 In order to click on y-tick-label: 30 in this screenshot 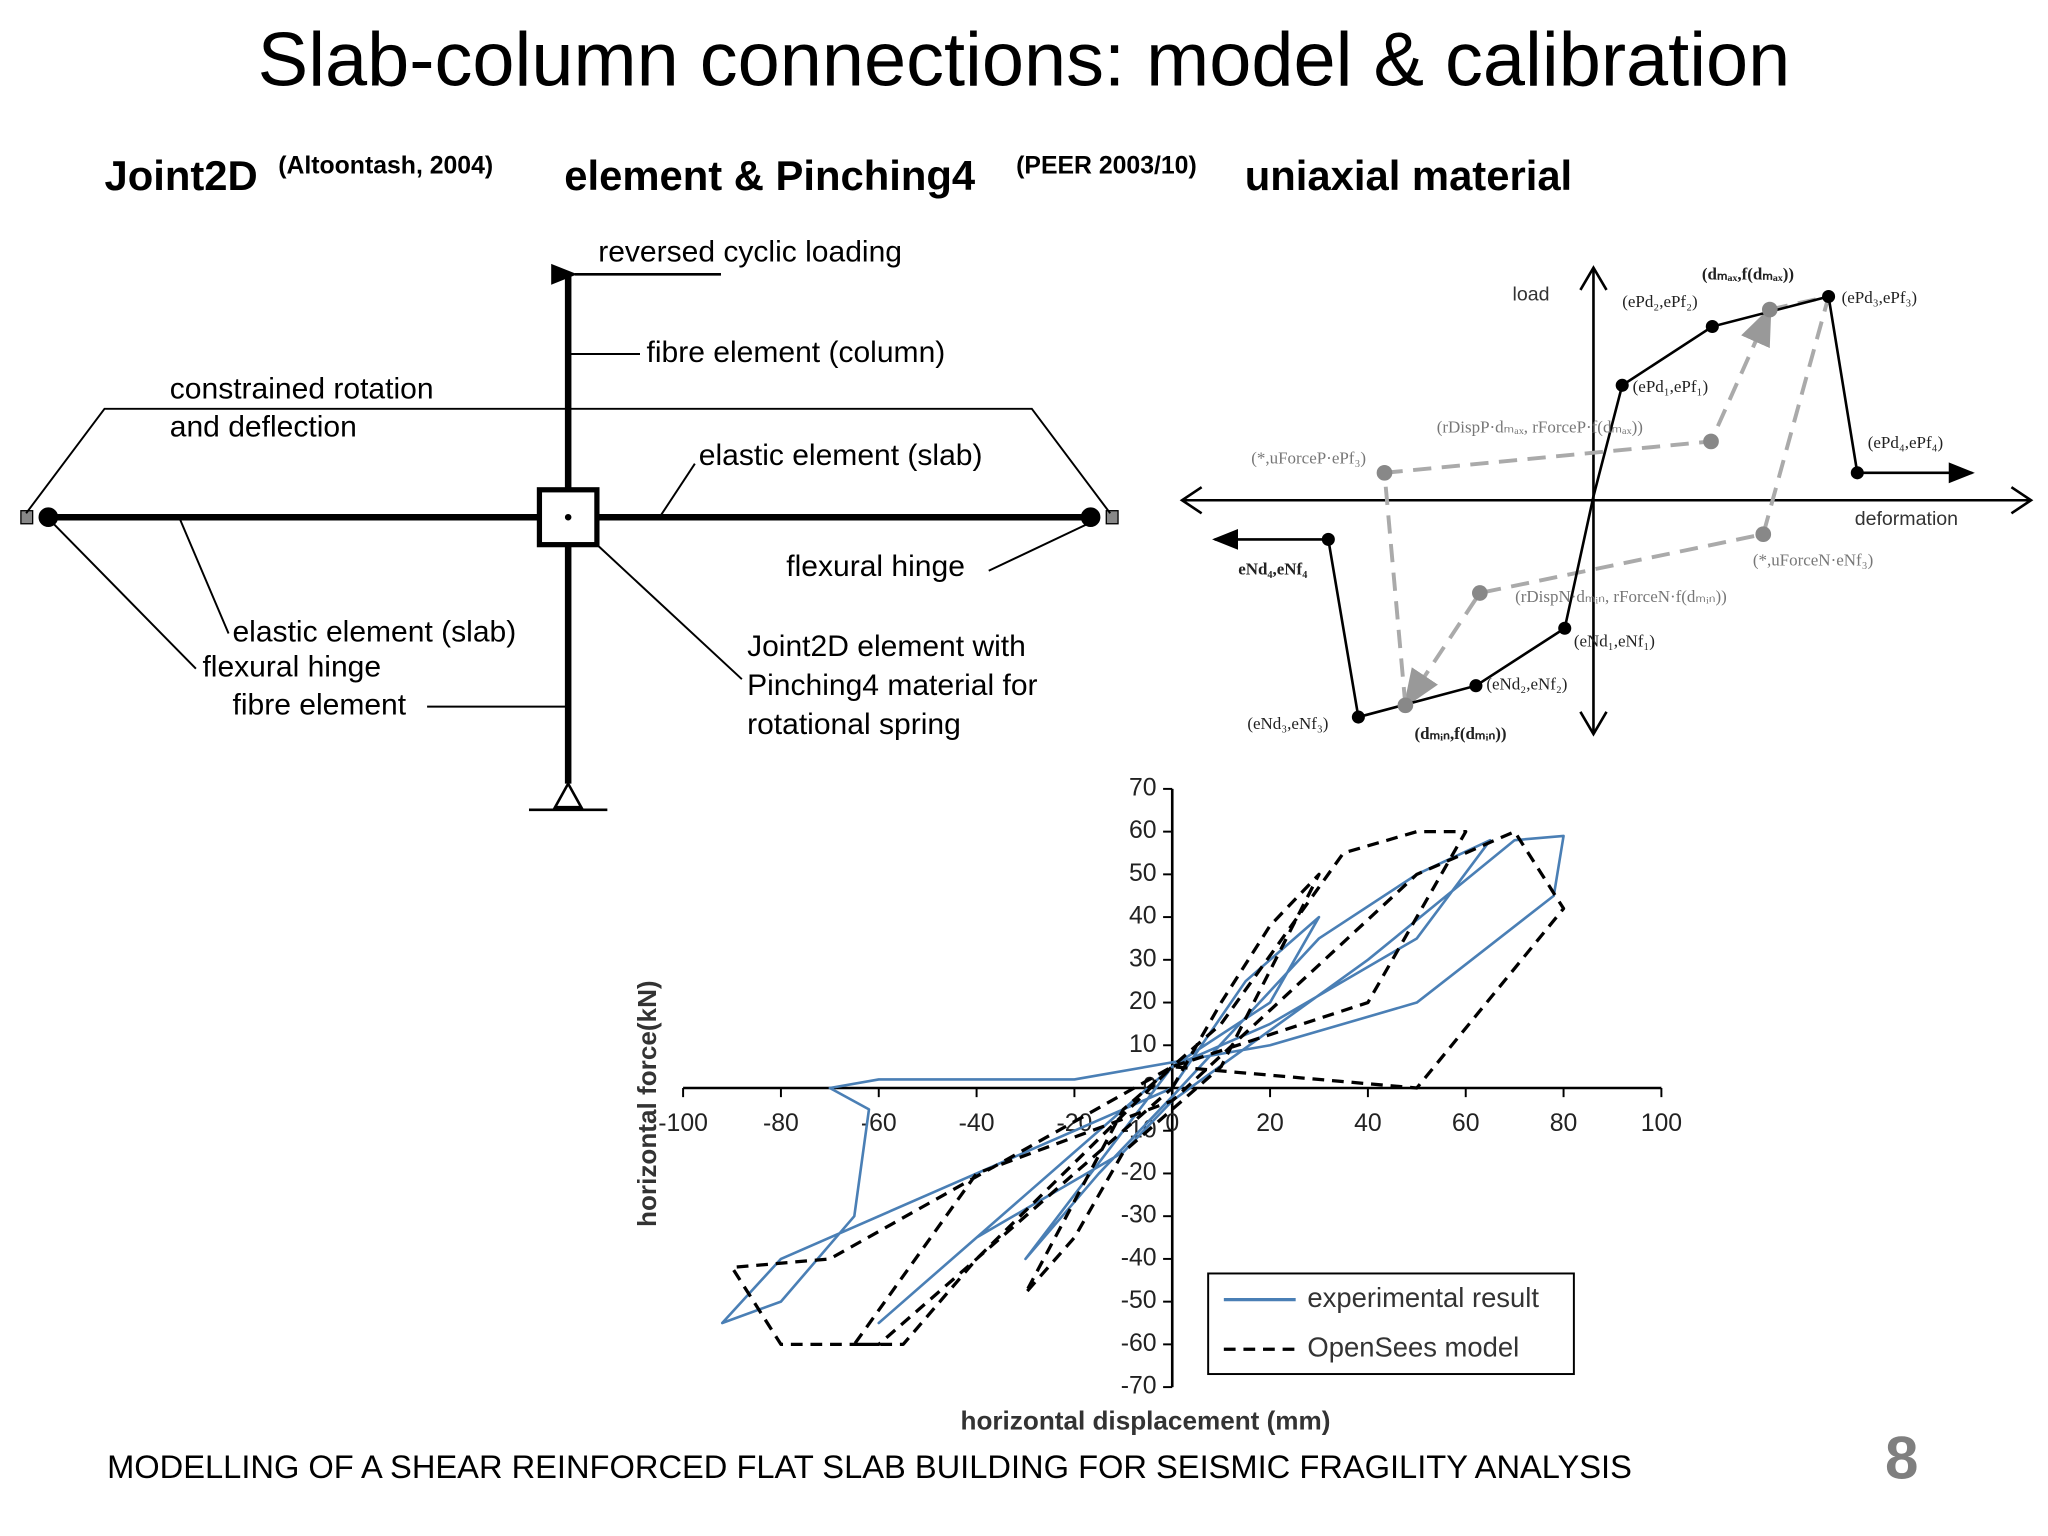, I will do `click(1143, 958)`.